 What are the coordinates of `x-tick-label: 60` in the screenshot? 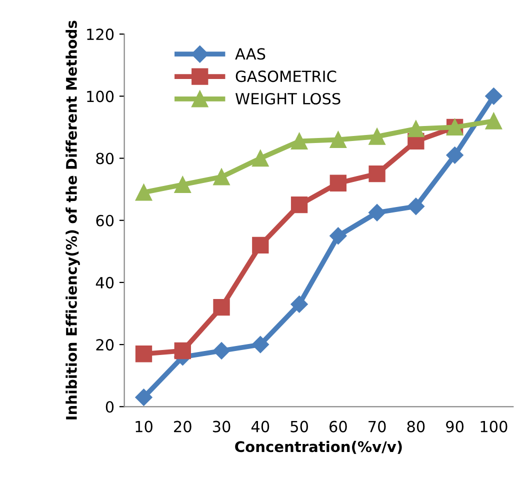 It's located at (338, 426).